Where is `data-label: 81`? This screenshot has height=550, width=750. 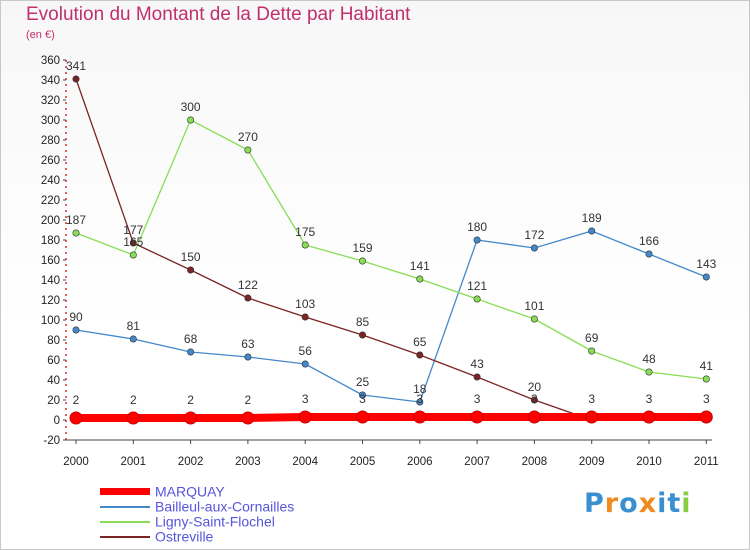
data-label: 81 is located at coordinates (134, 326).